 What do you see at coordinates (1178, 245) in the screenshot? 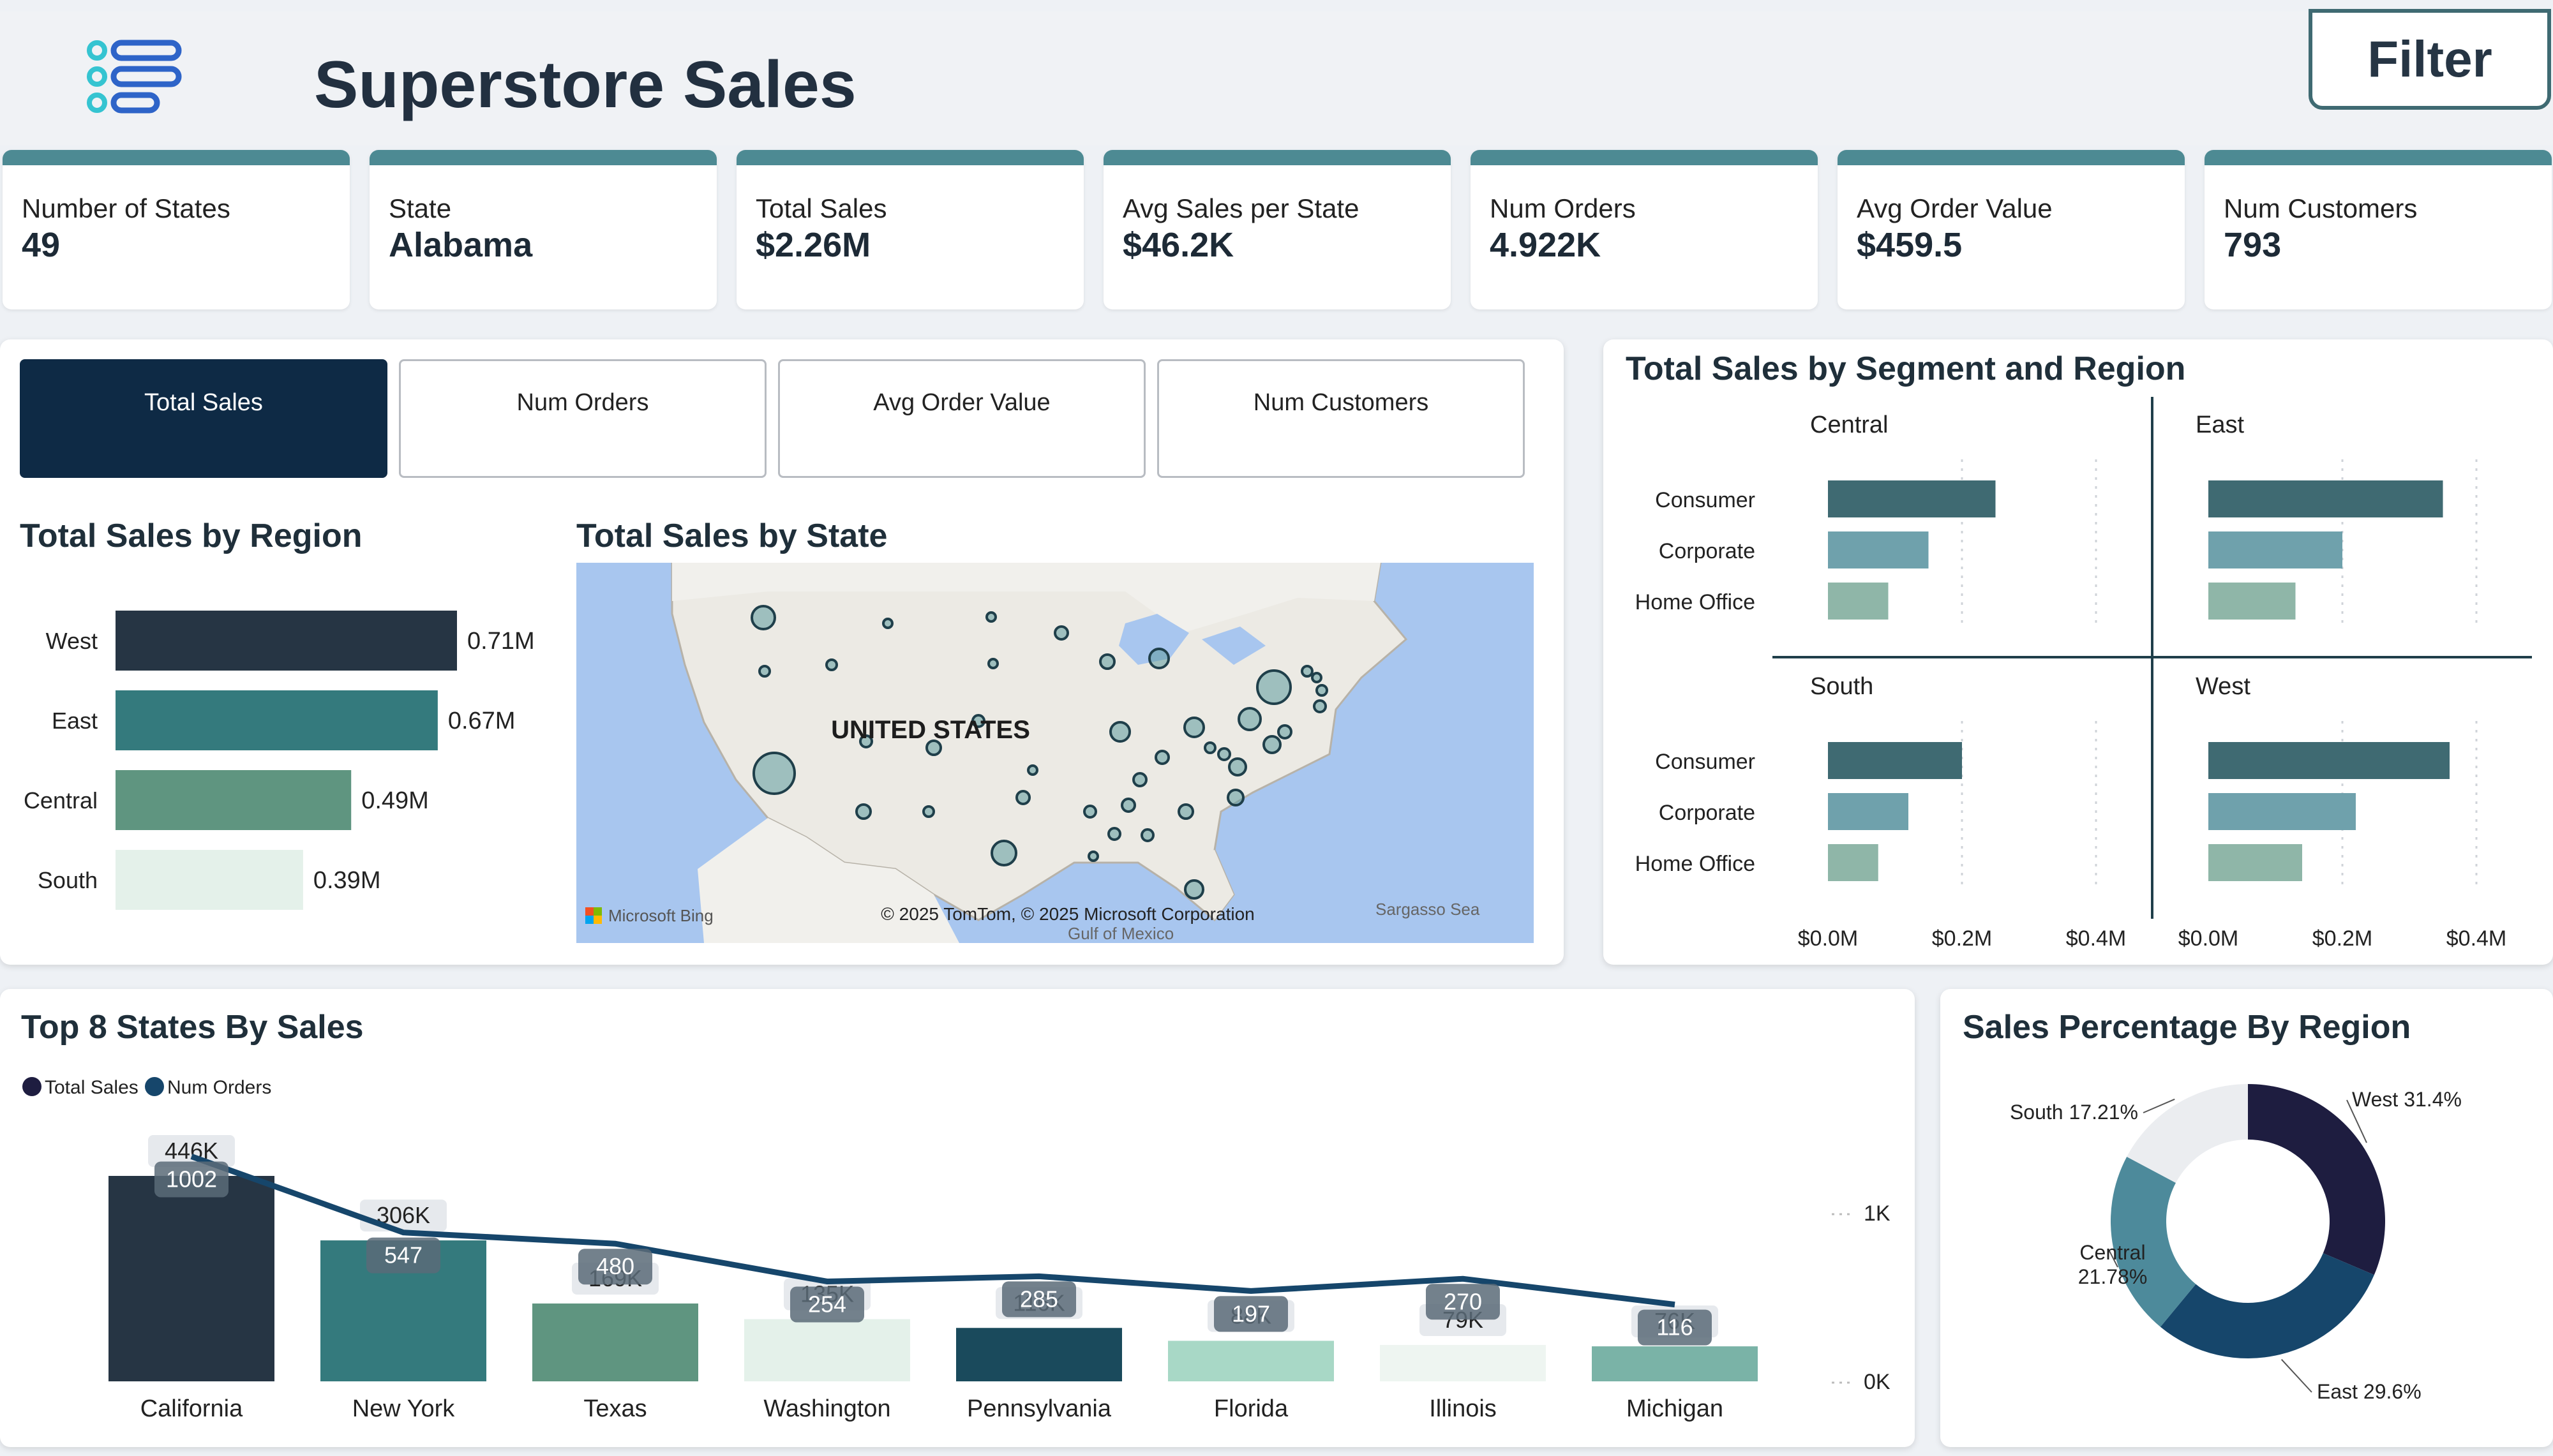
I see `kpi-value: $46.2K` at bounding box center [1178, 245].